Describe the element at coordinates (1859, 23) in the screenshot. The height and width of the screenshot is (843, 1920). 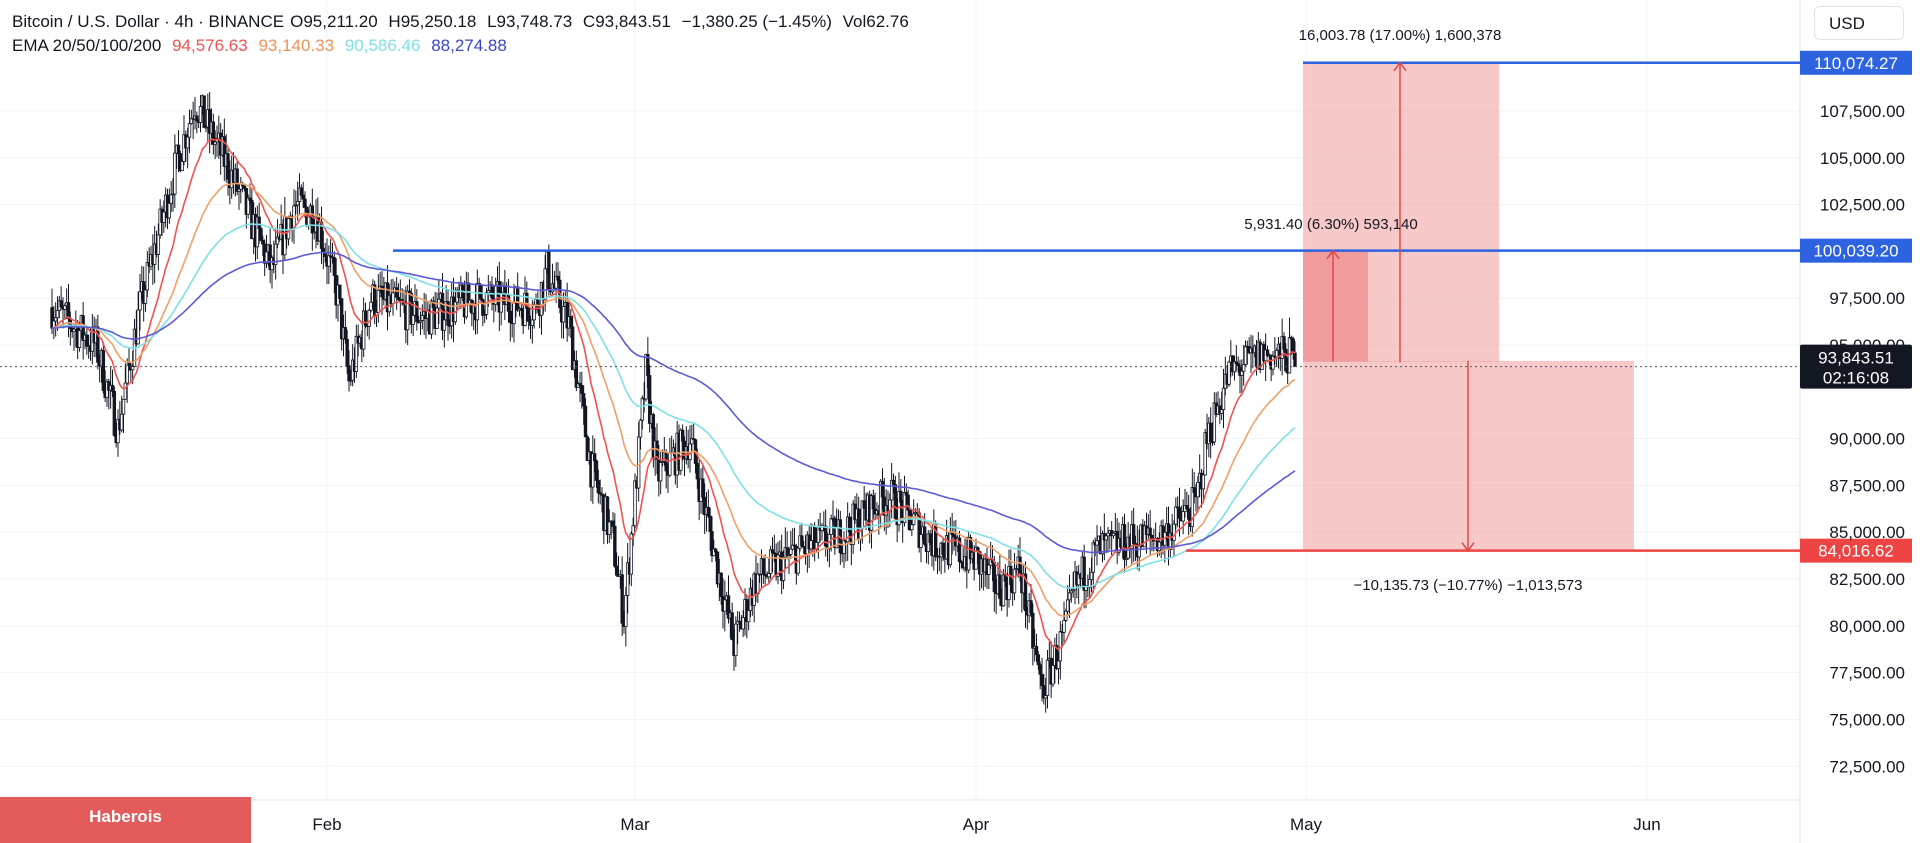
I see `currency-button: USD` at that location.